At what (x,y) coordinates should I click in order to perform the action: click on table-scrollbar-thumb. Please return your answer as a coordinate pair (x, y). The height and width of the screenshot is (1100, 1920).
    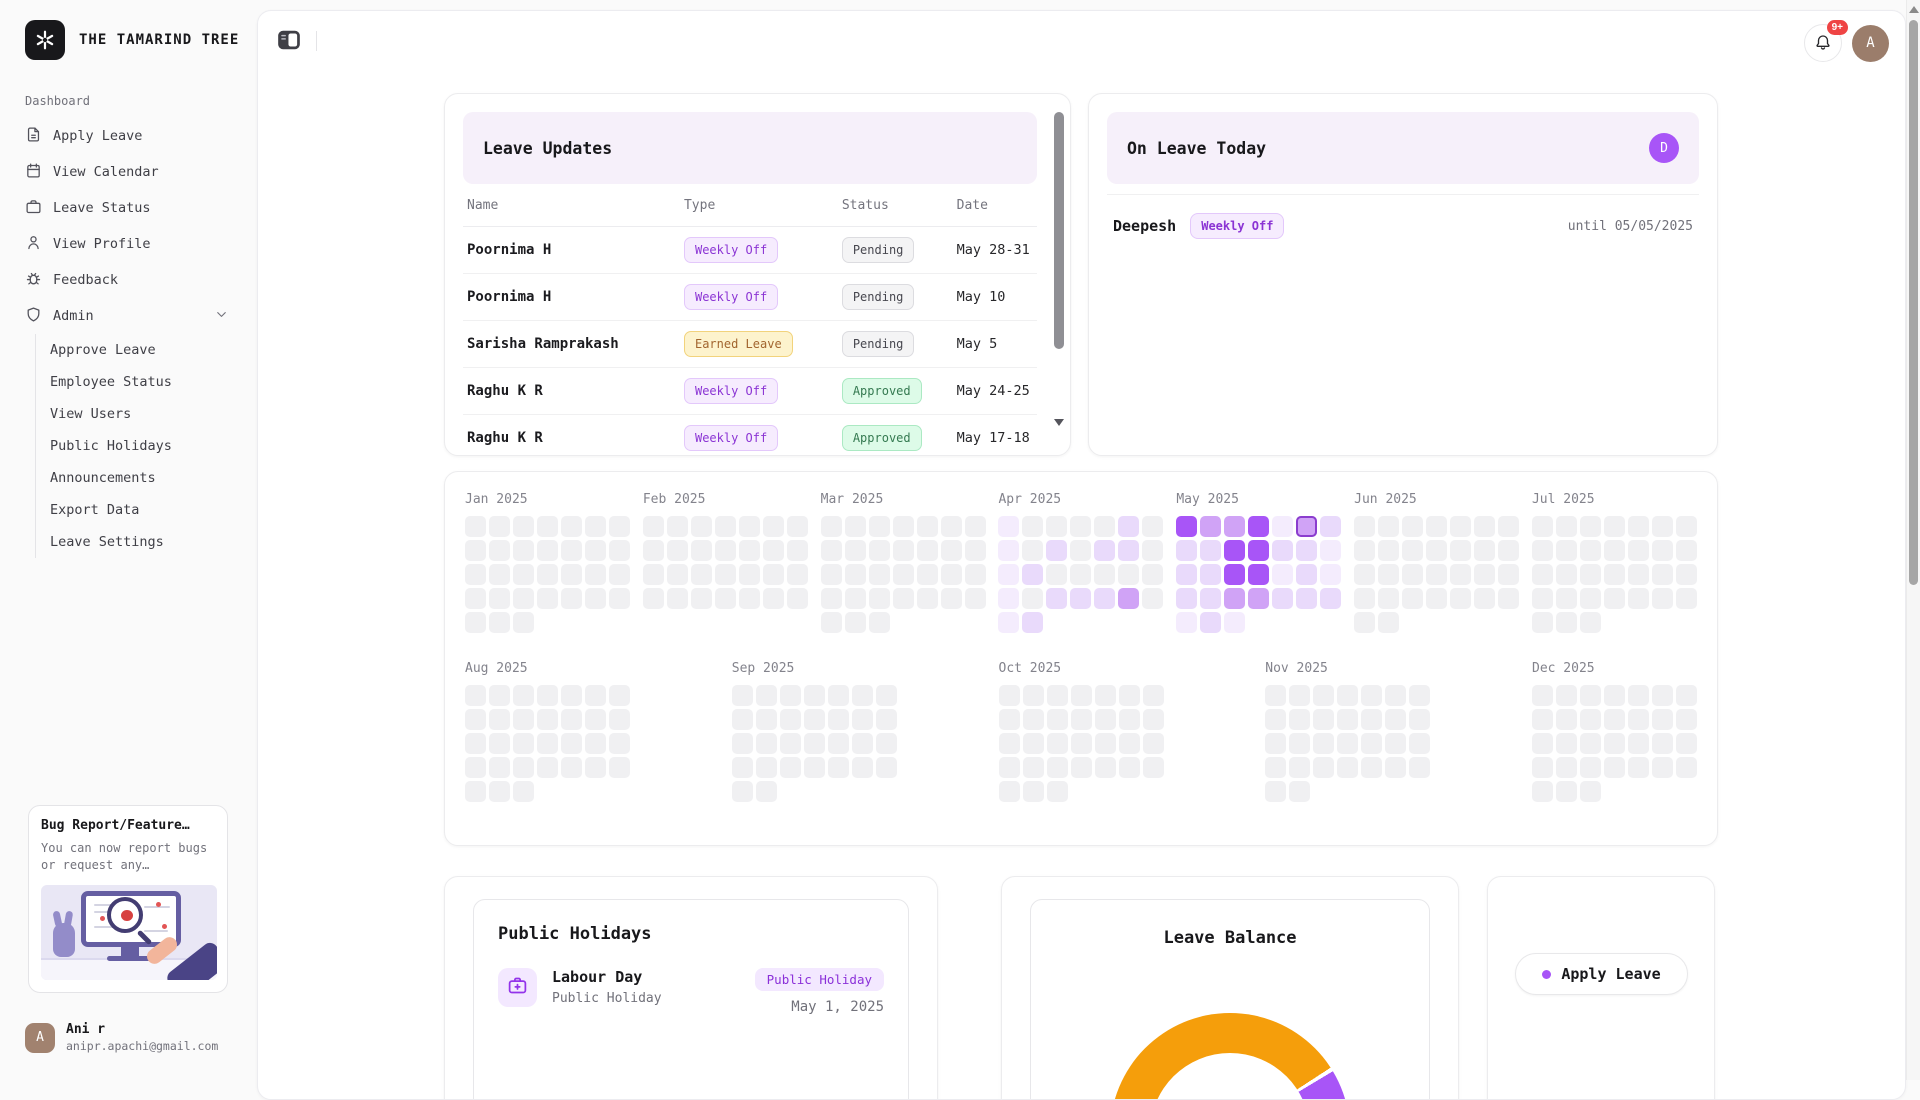
    Looking at the image, I should click on (1059, 230).